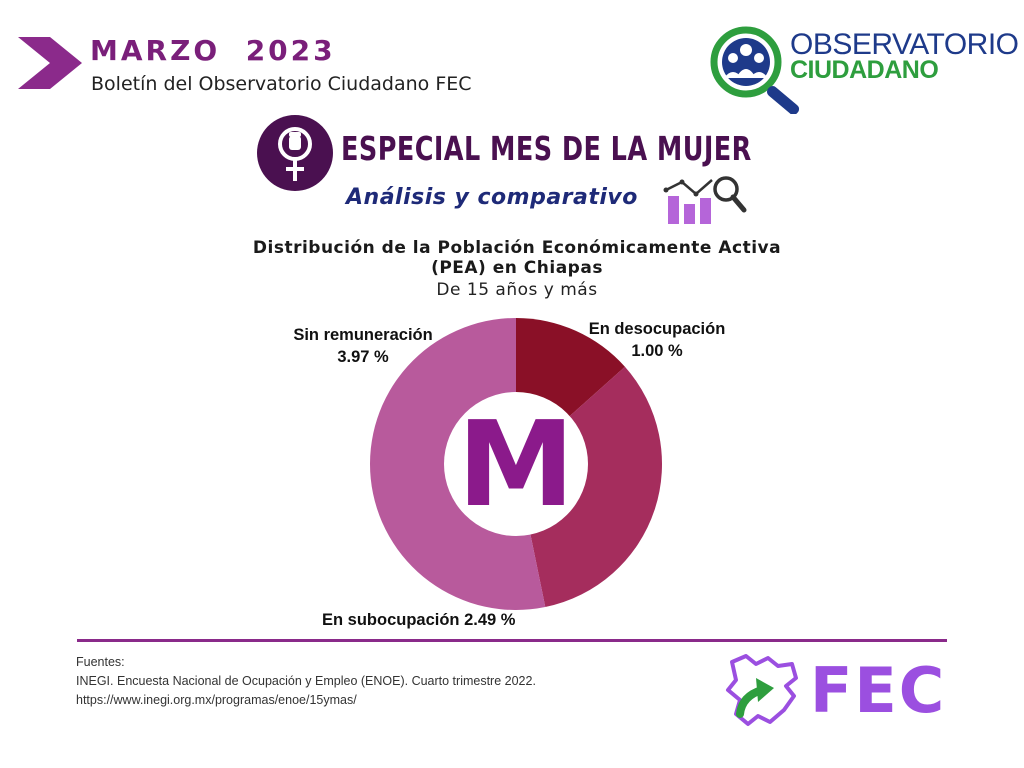 The height and width of the screenshot is (768, 1024). What do you see at coordinates (517, 290) in the screenshot?
I see `chart-subtitle: De 15 años y más` at bounding box center [517, 290].